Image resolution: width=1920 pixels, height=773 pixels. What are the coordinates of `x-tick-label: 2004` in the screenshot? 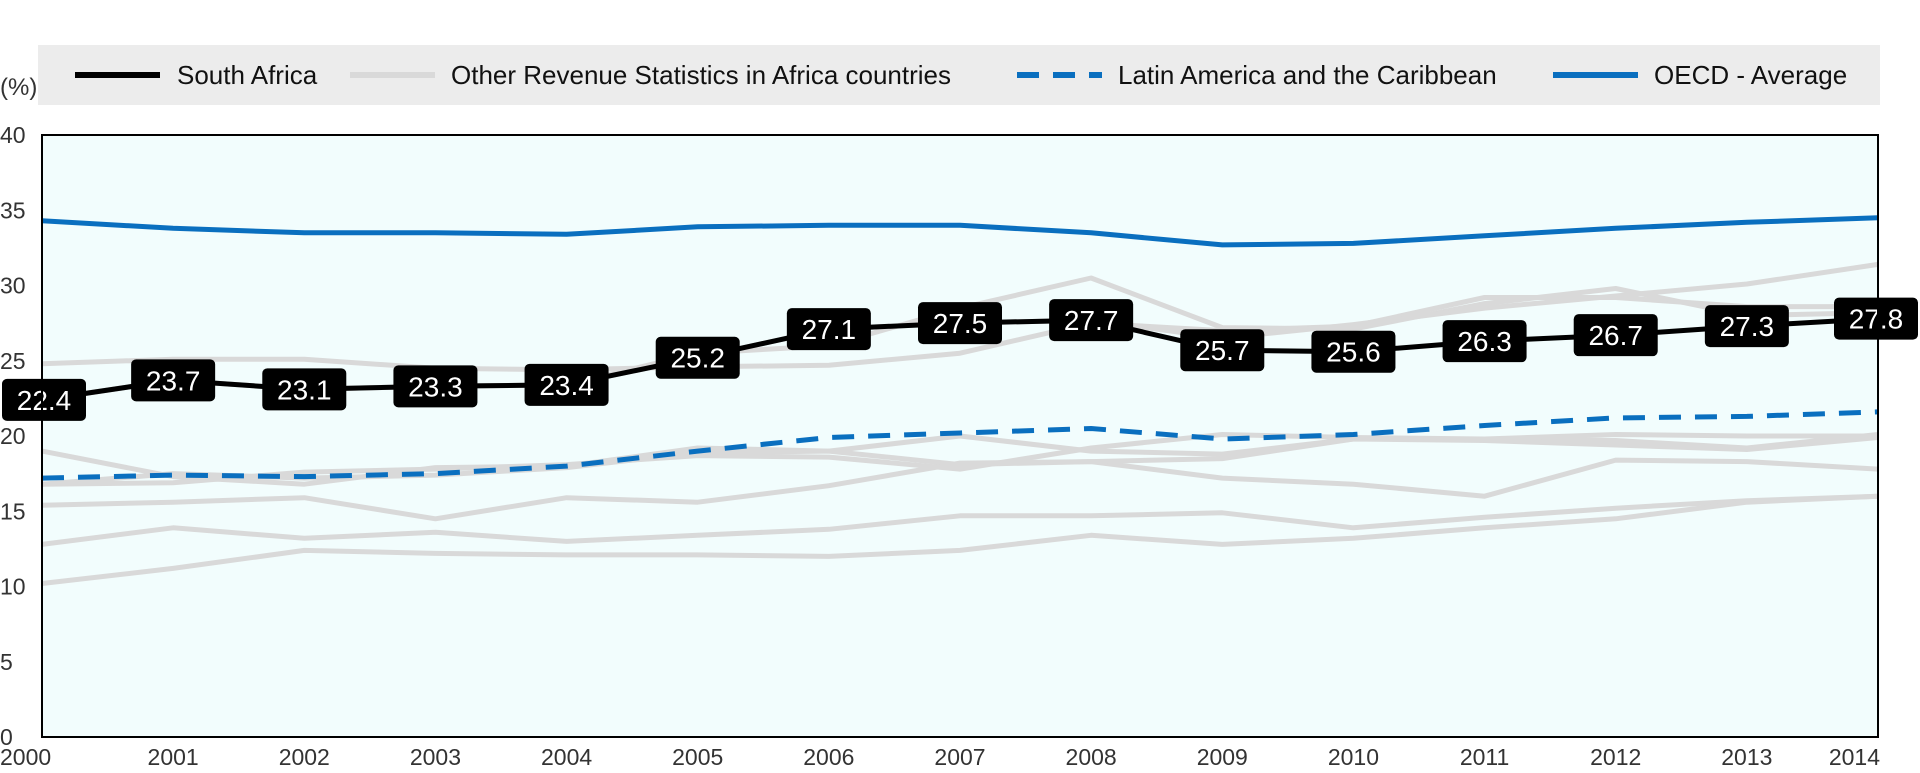 It's located at (566, 756).